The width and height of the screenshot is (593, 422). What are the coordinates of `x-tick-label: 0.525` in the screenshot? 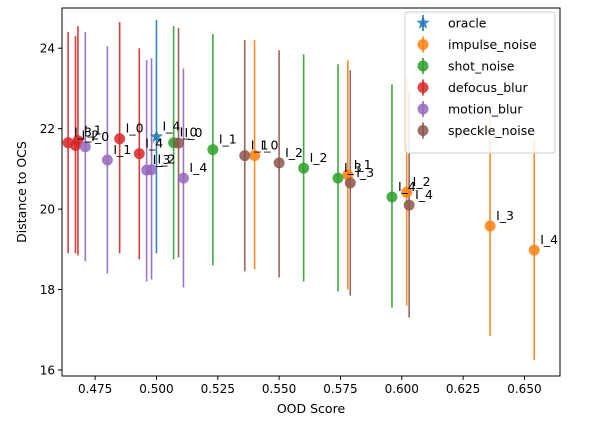 It's located at (218, 389).